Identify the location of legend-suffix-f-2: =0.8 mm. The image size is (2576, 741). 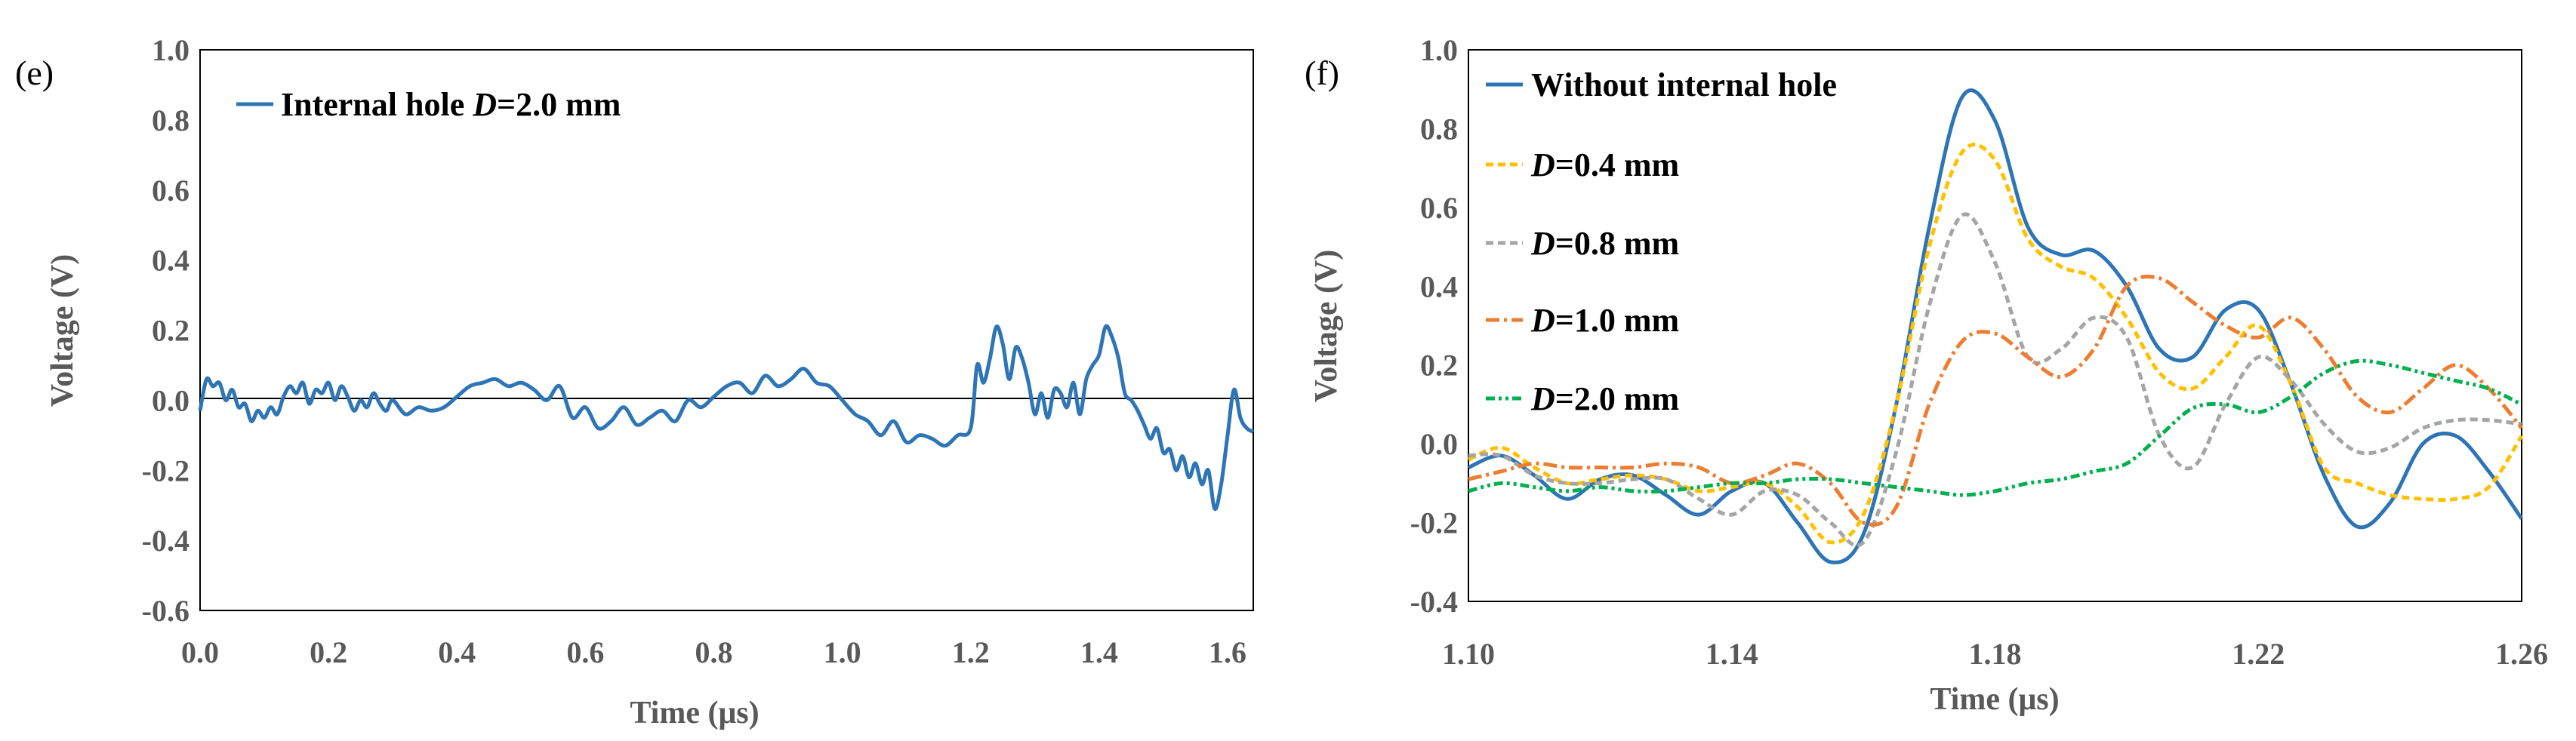
(1617, 244).